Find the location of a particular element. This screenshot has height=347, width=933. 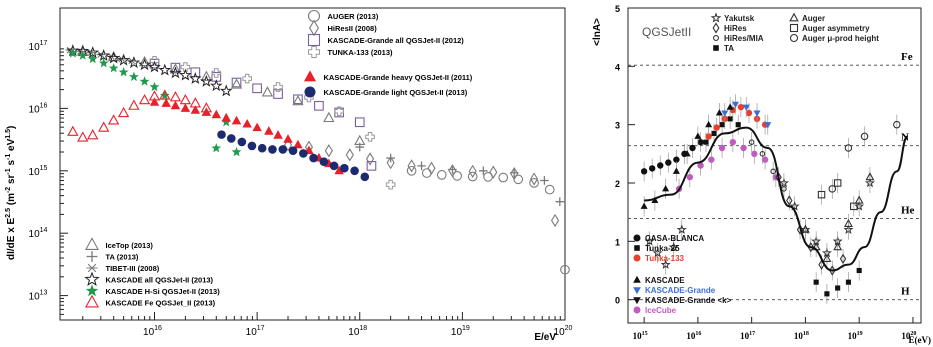

left-y-tick-label: 1013 is located at coordinates (38, 296).